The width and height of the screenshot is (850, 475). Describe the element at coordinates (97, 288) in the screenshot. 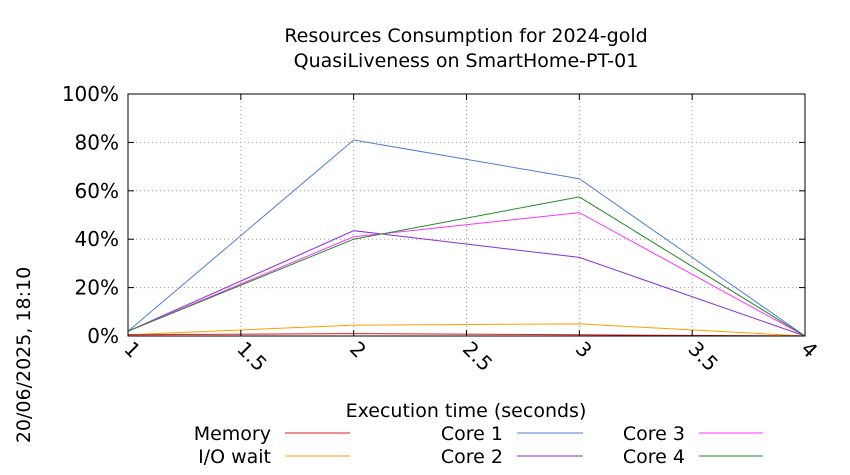

I see `y-tick-label: 20%` at that location.